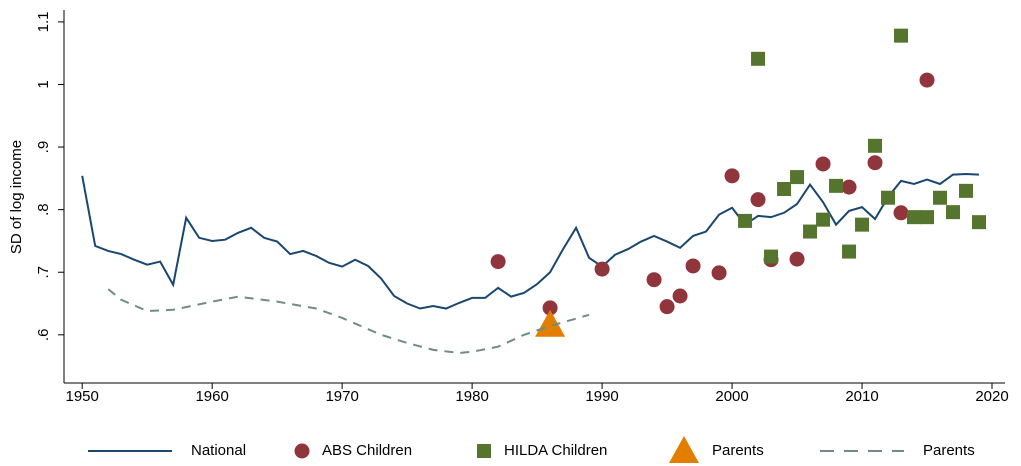  I want to click on legend-label: National, so click(218, 450).